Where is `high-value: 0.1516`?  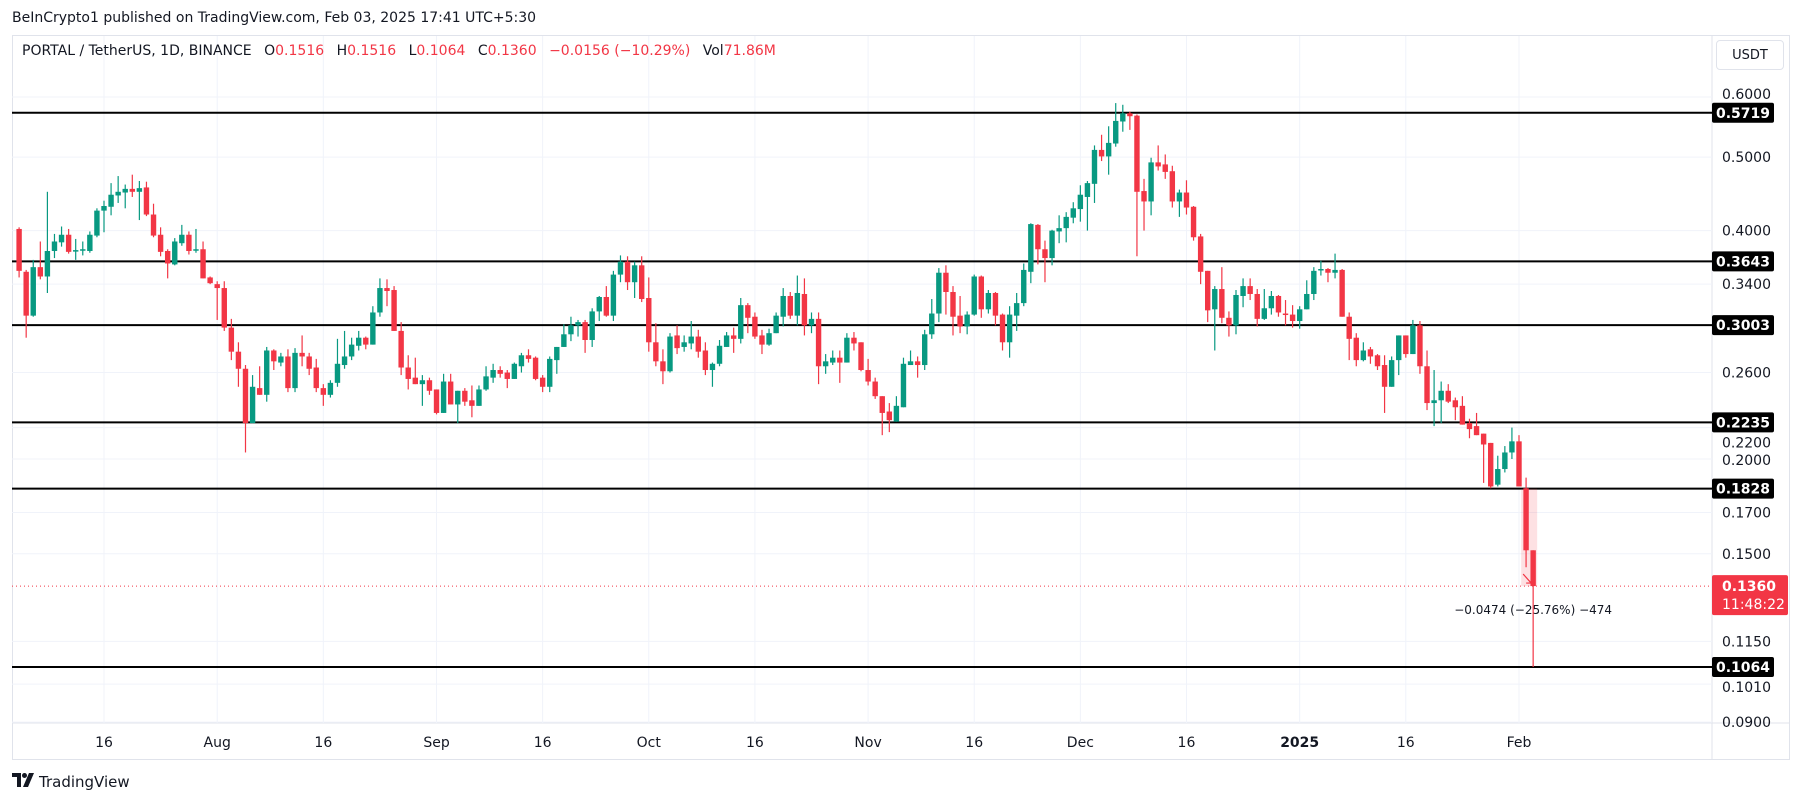 high-value: 0.1516 is located at coordinates (372, 51).